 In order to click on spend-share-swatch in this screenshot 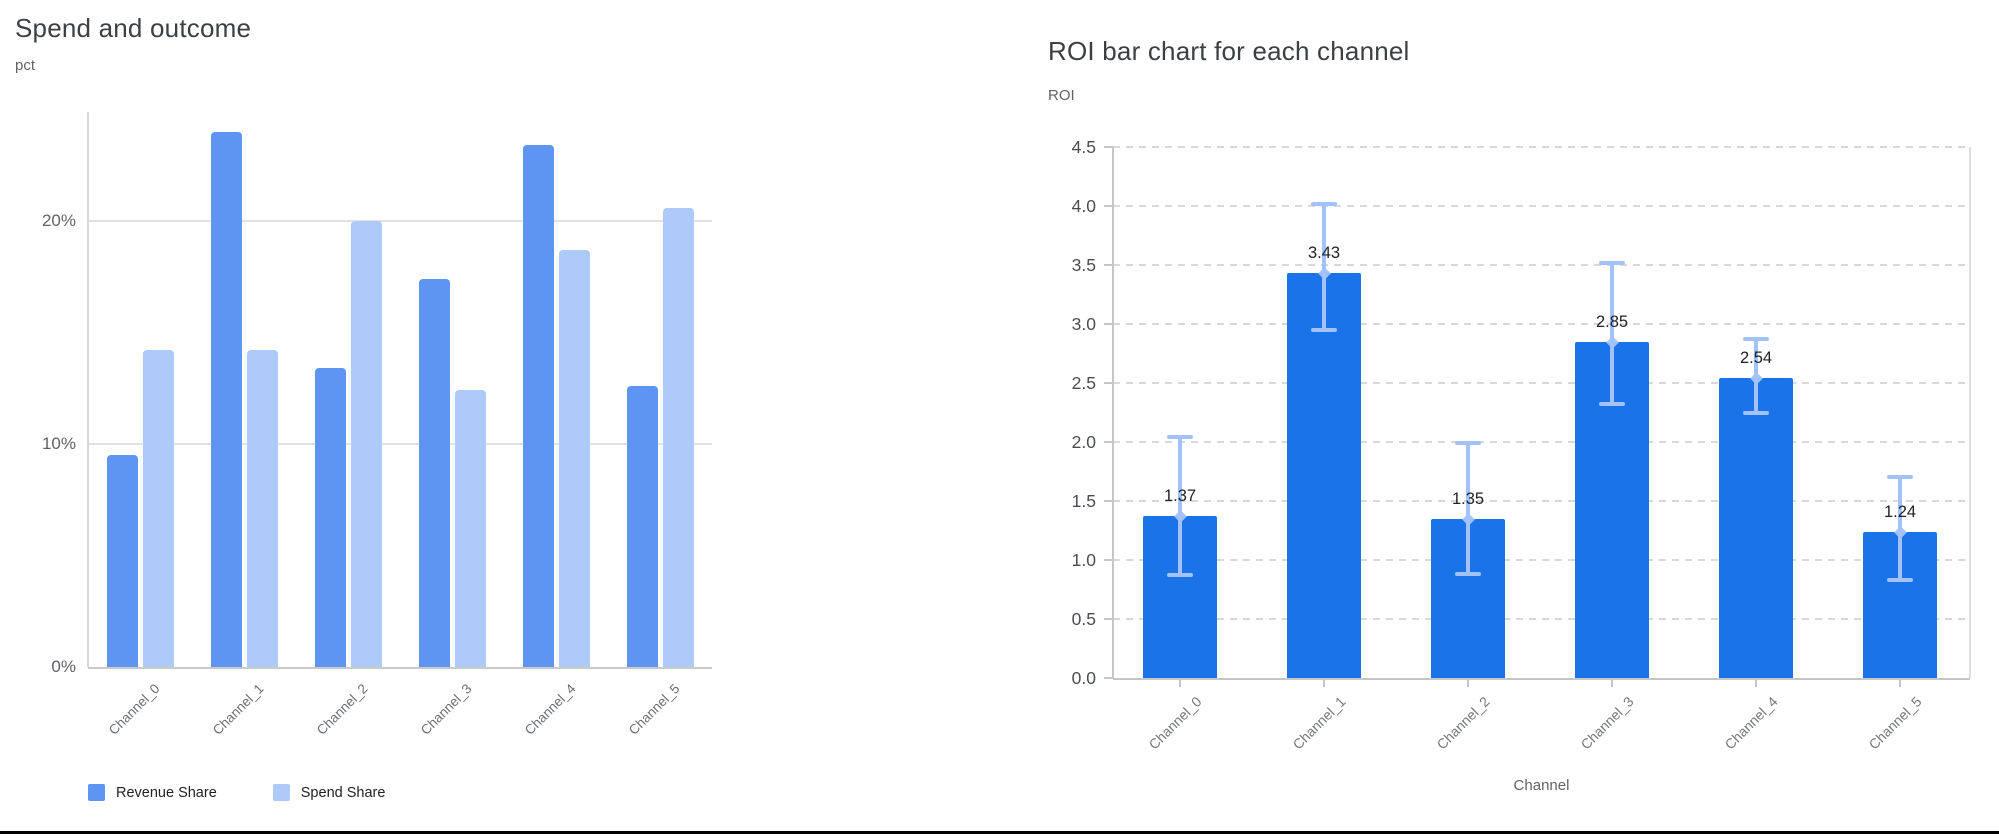, I will do `click(281, 792)`.